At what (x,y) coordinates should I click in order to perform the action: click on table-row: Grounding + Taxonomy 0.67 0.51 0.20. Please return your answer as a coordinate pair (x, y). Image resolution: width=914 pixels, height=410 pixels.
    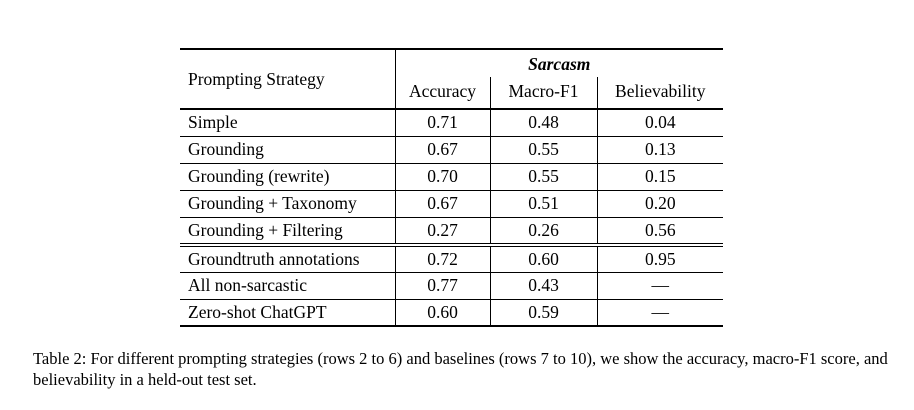
    Looking at the image, I should click on (452, 203).